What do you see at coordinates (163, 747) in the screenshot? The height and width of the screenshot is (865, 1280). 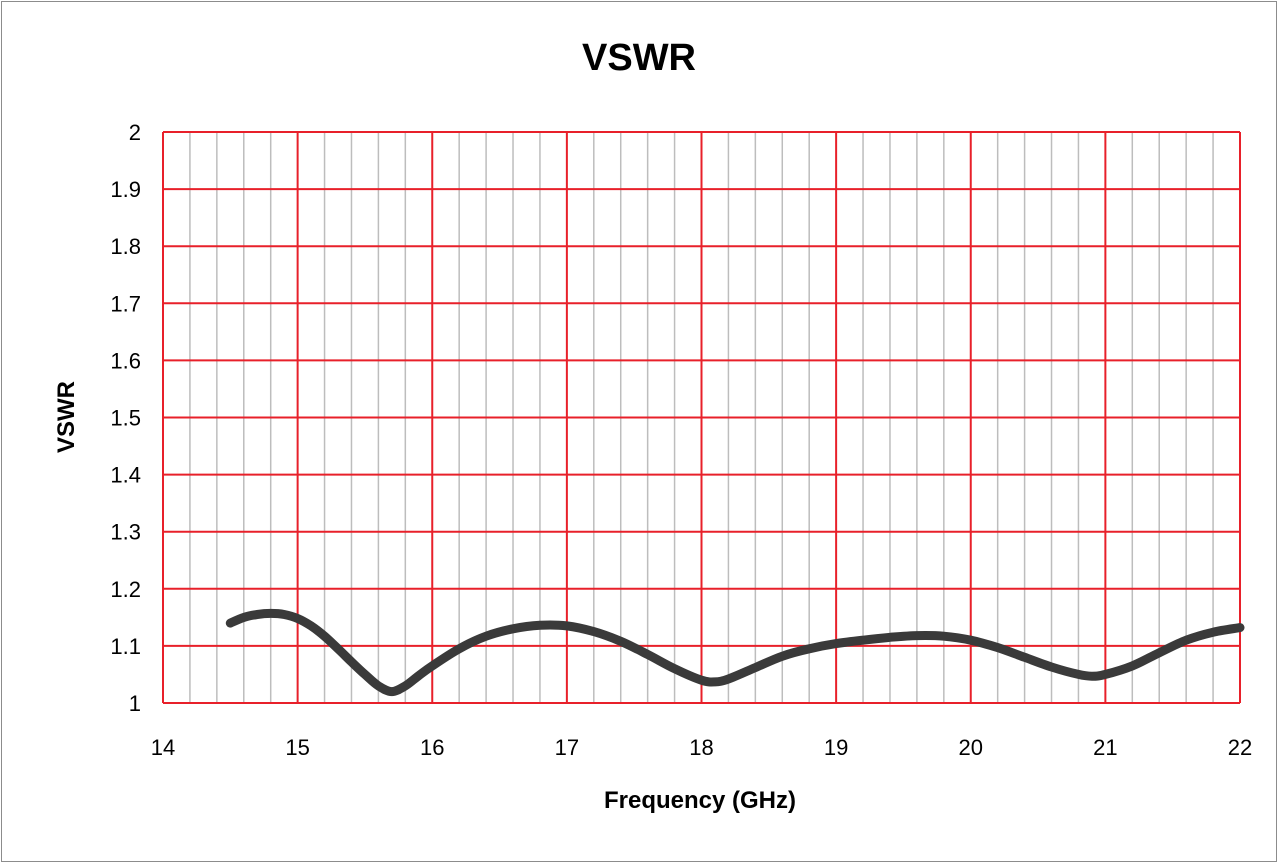 I see `x-tick-label: 14` at bounding box center [163, 747].